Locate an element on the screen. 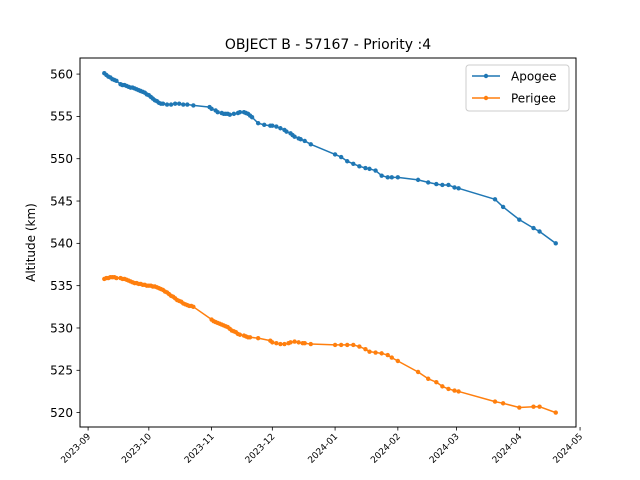  legend-label-perigee: Perigee is located at coordinates (533, 99).